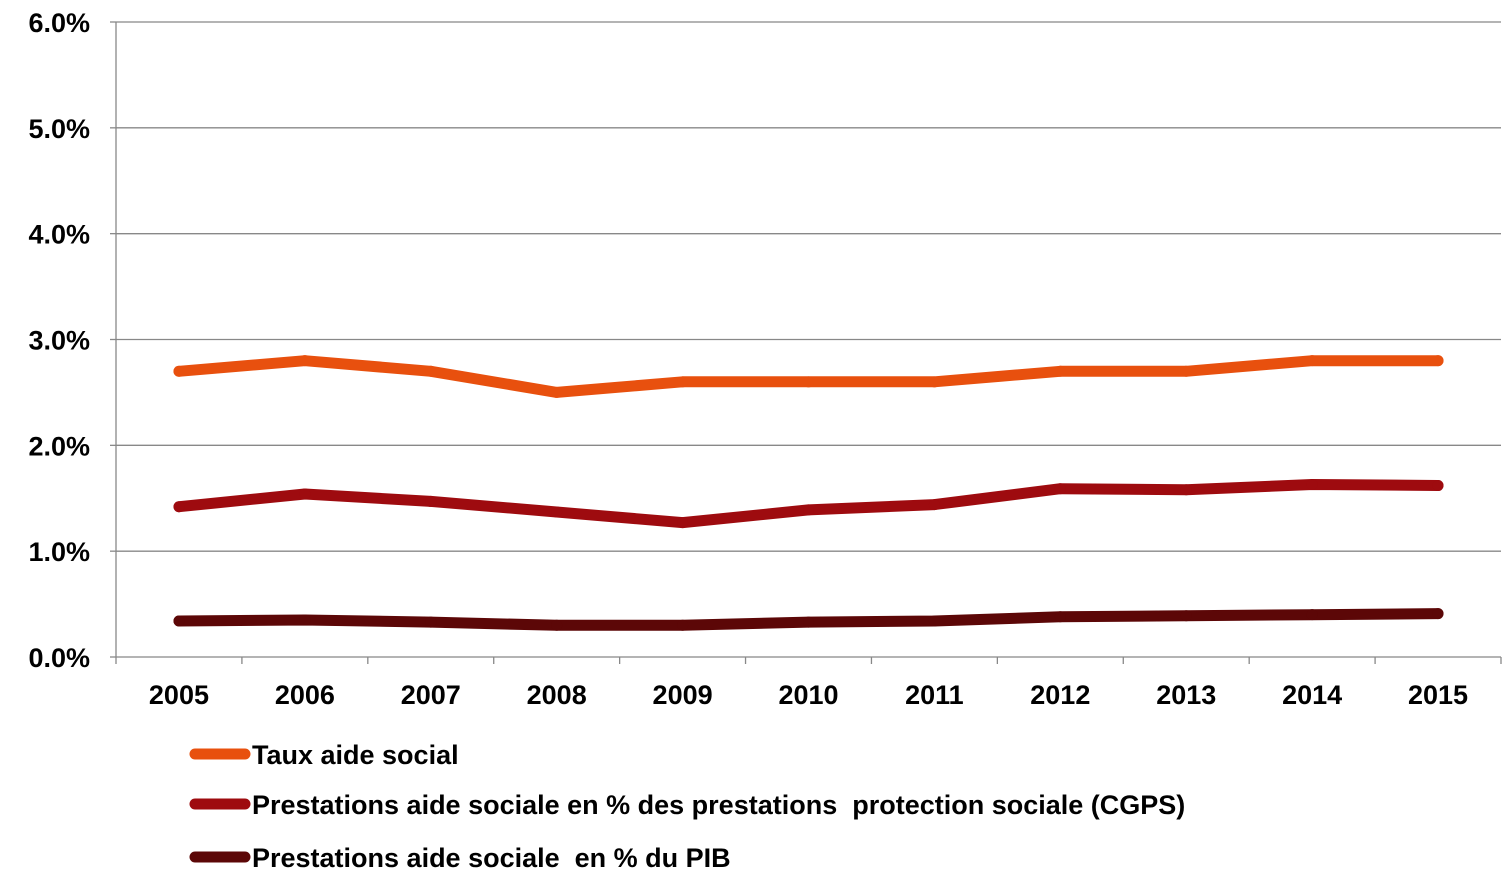 The width and height of the screenshot is (1506, 875). I want to click on x-tick-label: 2010, so click(808, 695).